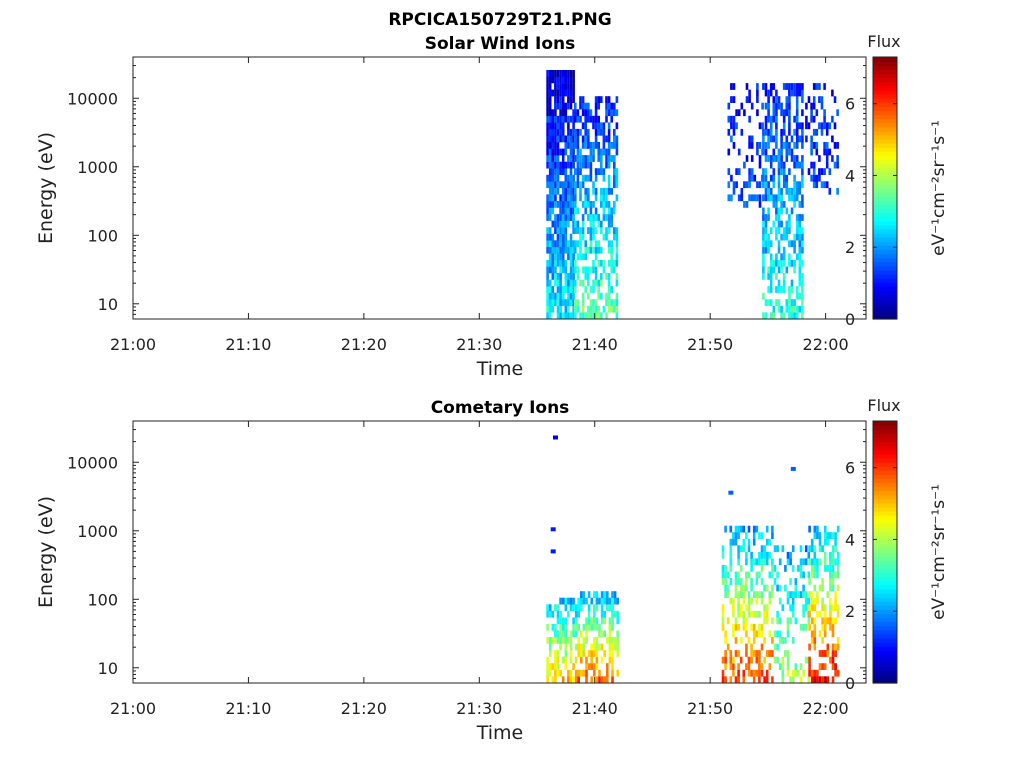  Describe the element at coordinates (595, 708) in the screenshot. I see `x-tick-label: 21:40` at that location.